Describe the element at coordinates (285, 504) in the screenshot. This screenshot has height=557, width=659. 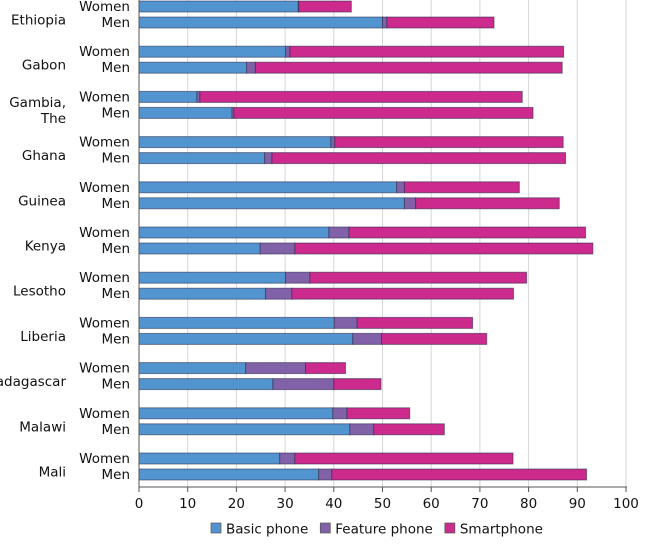
I see `x-tick-label: 30` at that location.